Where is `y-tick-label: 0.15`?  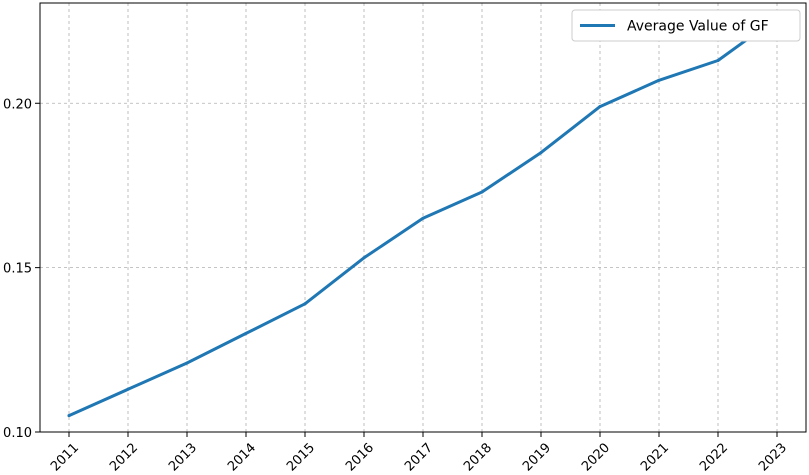
y-tick-label: 0.15 is located at coordinates (17, 269).